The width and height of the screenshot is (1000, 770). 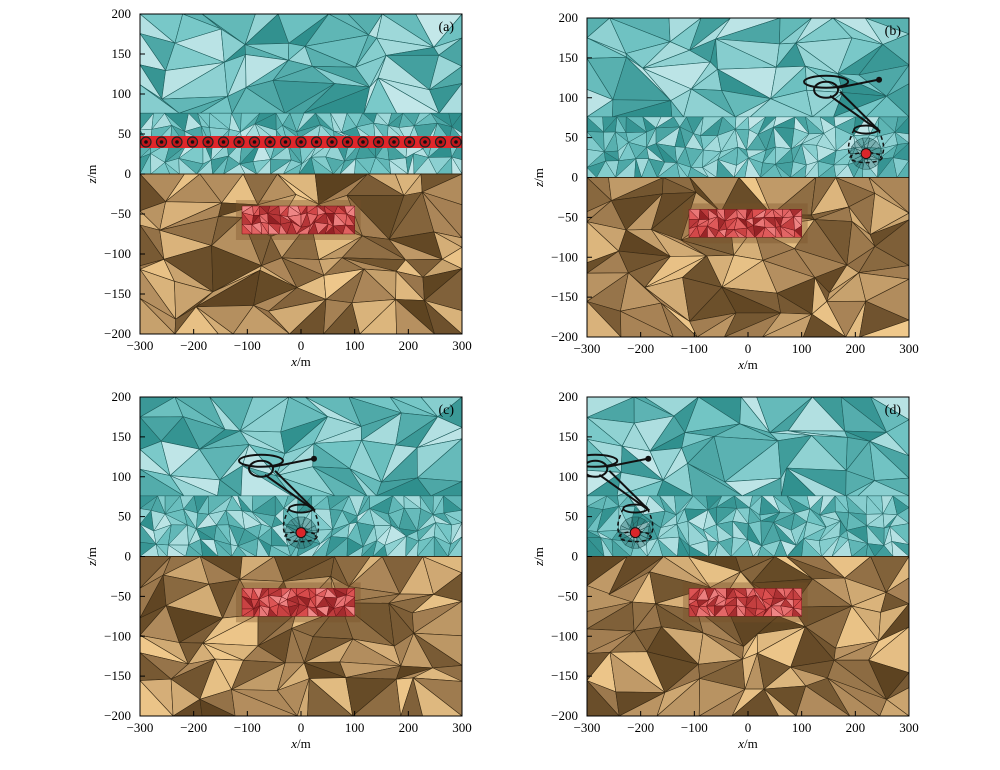 I want to click on mesh-area, so click(x=301, y=556).